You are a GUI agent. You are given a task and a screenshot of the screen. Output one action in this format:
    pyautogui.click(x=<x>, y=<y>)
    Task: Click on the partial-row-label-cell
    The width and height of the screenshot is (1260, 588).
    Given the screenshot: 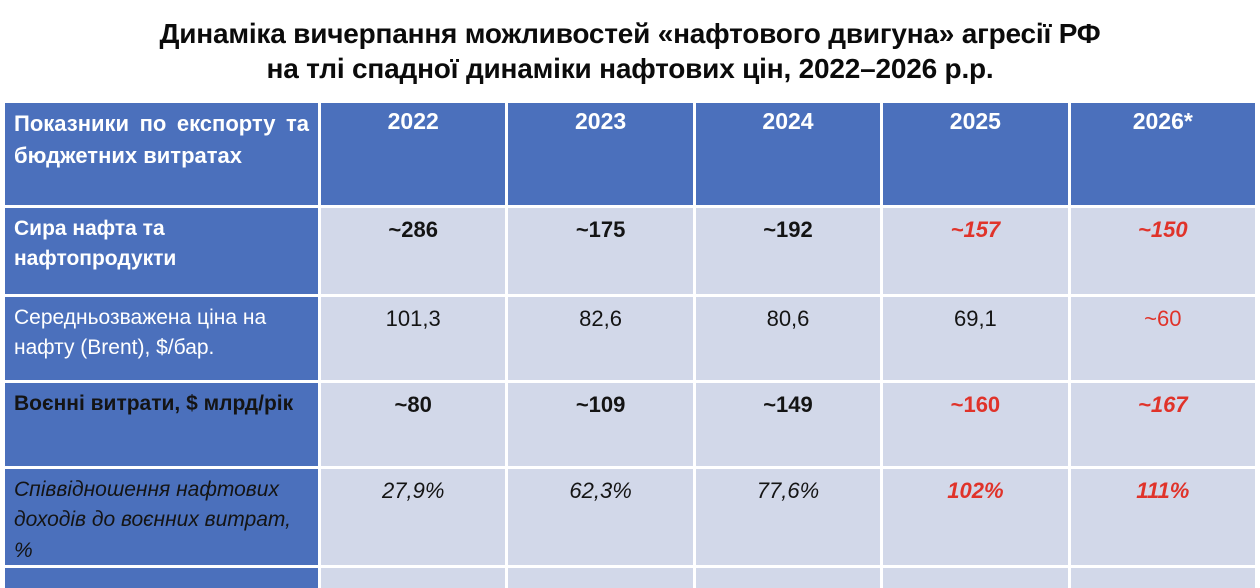 What is the action you would take?
    pyautogui.click(x=161, y=578)
    